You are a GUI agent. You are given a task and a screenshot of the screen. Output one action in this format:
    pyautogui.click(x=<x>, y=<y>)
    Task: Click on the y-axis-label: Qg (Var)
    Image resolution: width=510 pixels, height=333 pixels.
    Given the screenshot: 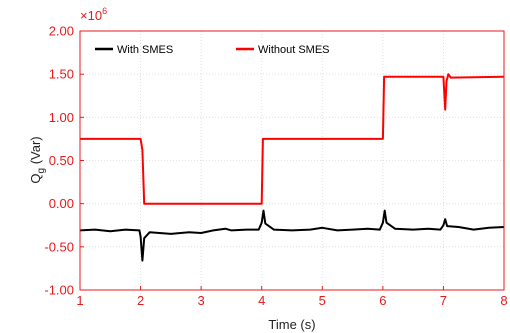 What is the action you would take?
    pyautogui.click(x=37, y=159)
    